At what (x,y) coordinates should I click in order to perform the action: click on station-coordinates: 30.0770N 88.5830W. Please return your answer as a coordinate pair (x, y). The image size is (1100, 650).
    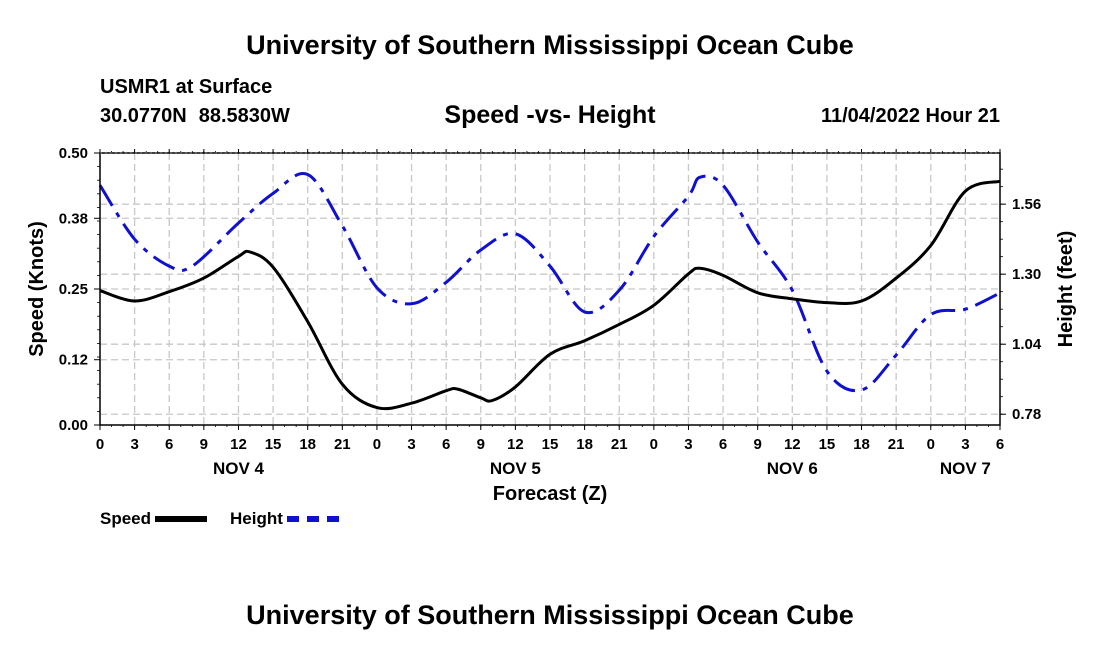
    Looking at the image, I should click on (195, 116).